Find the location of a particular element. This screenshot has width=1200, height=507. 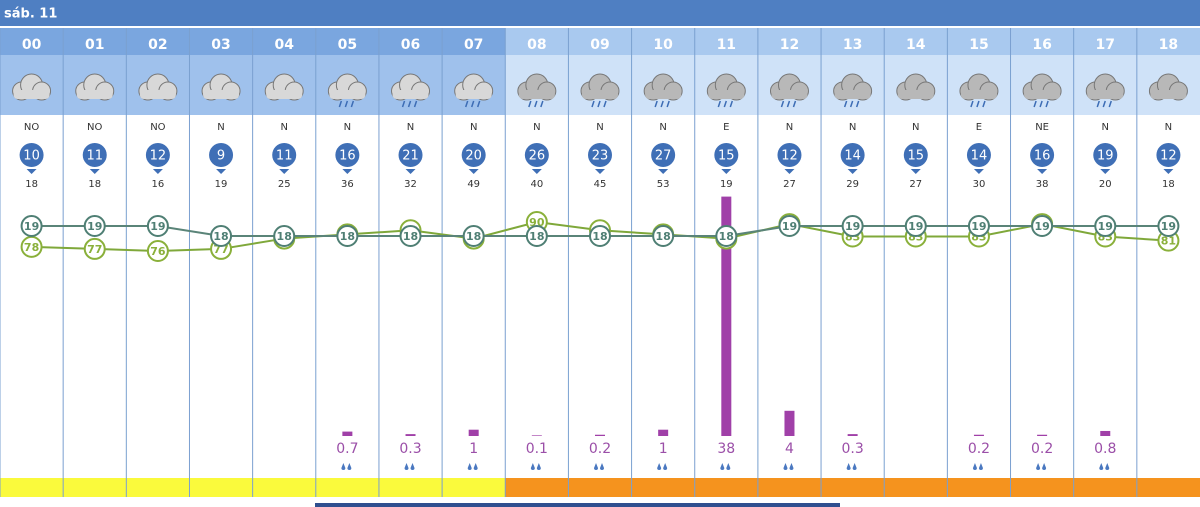

humidity-value: 77 is located at coordinates (94, 249).